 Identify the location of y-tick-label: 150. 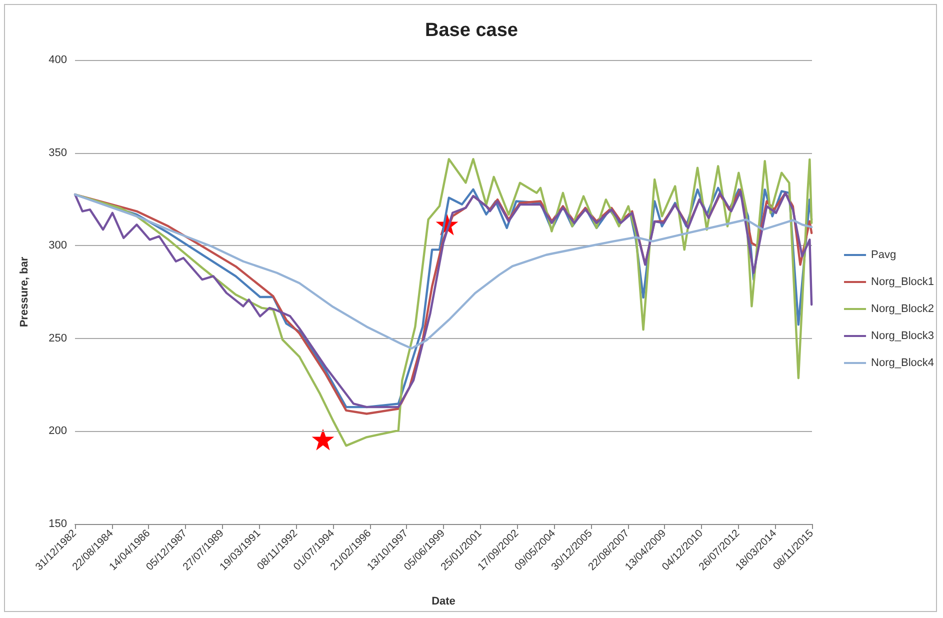
(57, 524).